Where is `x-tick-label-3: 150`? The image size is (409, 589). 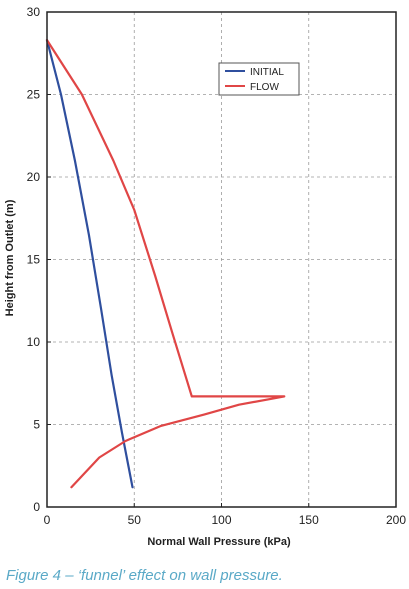
x-tick-label-3: 150 is located at coordinates (309, 520).